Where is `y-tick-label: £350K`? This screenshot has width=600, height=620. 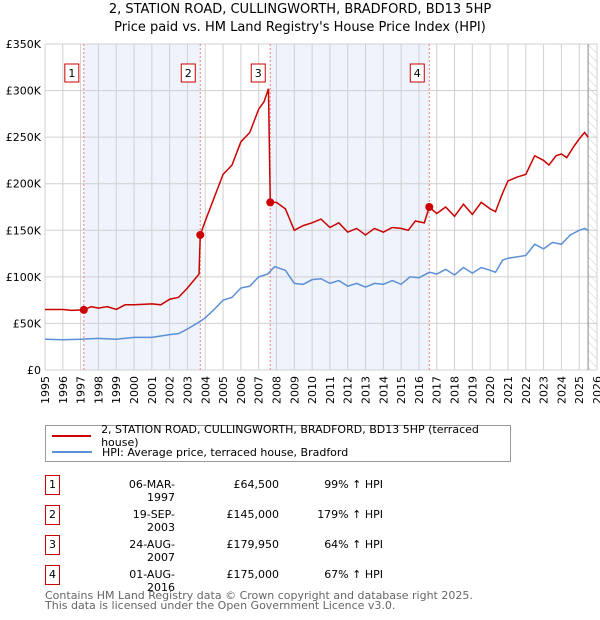 y-tick-label: £350K is located at coordinates (24, 44).